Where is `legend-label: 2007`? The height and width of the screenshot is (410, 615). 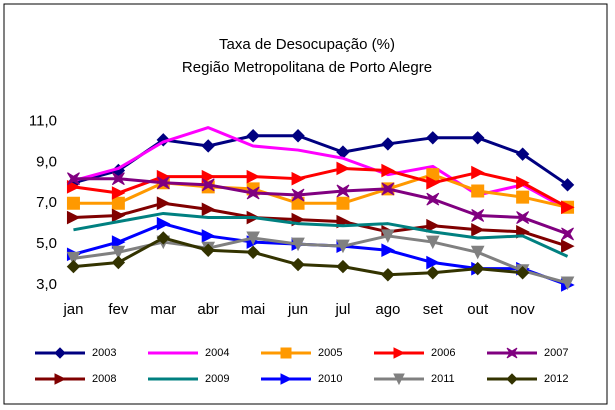 legend-label: 2007 is located at coordinates (556, 353).